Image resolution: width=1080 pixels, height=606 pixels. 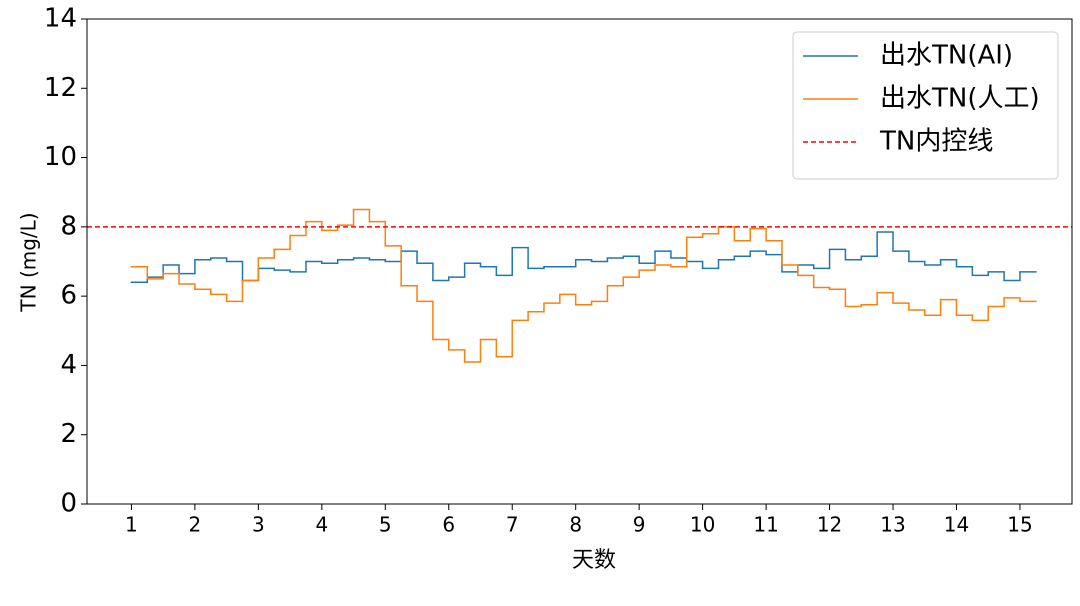 What do you see at coordinates (195, 525) in the screenshot?
I see `x-tick-label: 2` at bounding box center [195, 525].